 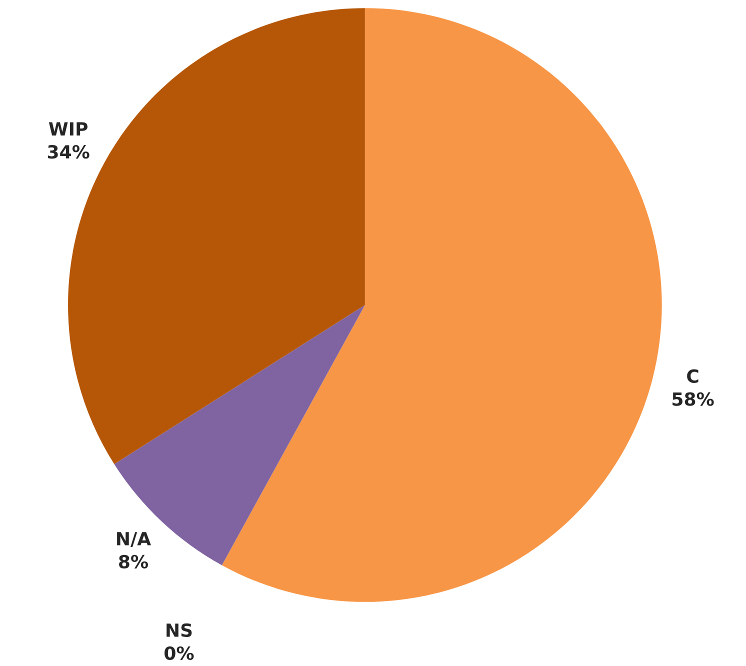 I want to click on data-label: 34%, so click(x=69, y=152).